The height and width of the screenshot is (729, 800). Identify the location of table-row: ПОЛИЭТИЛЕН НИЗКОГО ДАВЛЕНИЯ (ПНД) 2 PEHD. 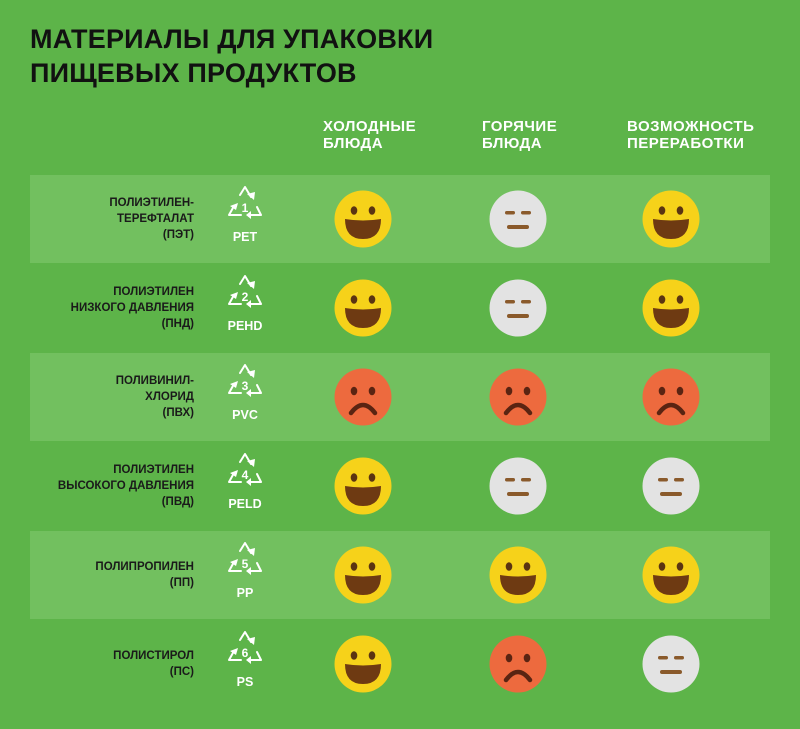
(400, 308).